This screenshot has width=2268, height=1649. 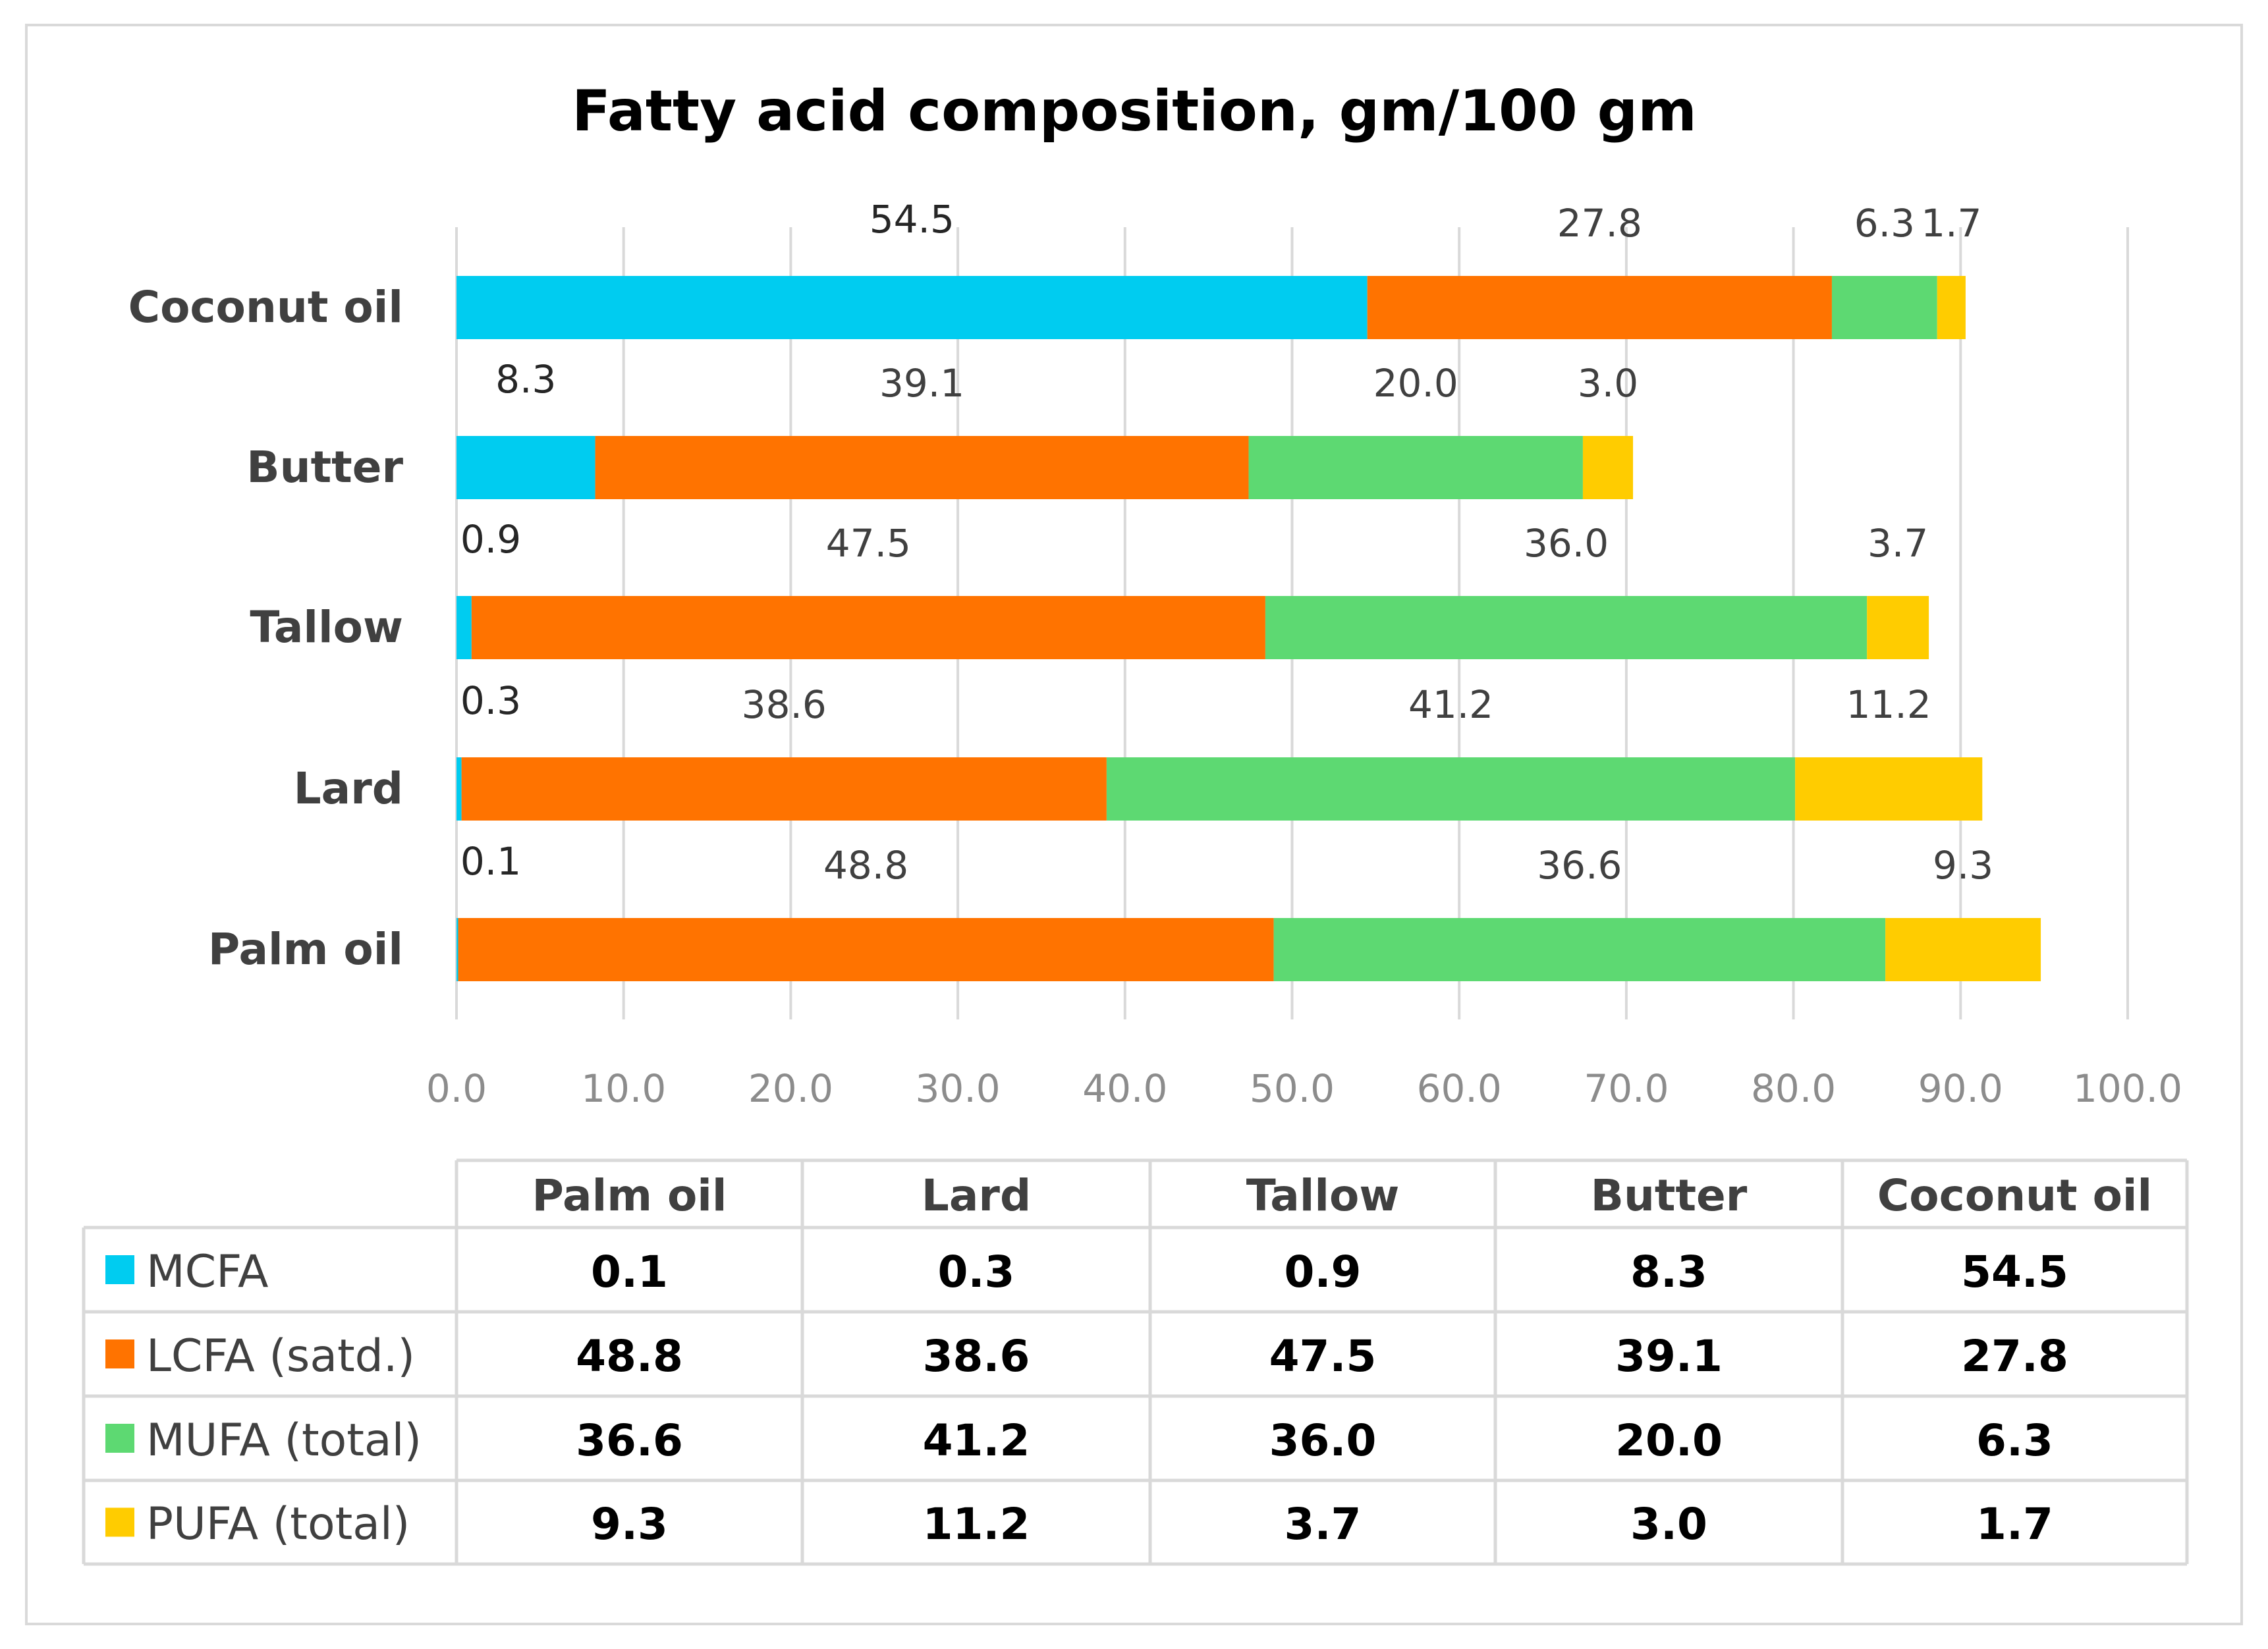 I want to click on bar-pufa-coconut-oil, so click(x=1951, y=307).